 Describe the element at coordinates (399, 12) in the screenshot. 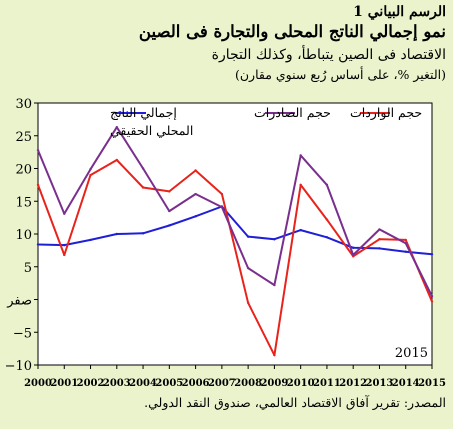

I see `figure-label: الرسم البياني 1` at that location.